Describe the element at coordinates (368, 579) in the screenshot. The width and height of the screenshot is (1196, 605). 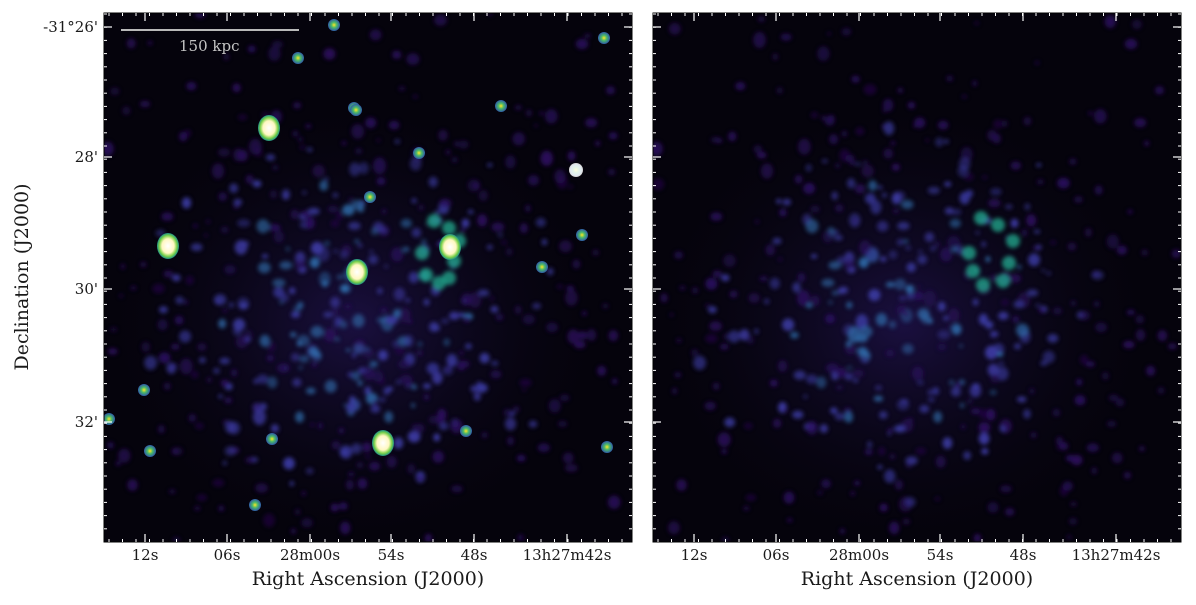
I see `x-axis-label-left: Right Ascension (J2000)` at that location.